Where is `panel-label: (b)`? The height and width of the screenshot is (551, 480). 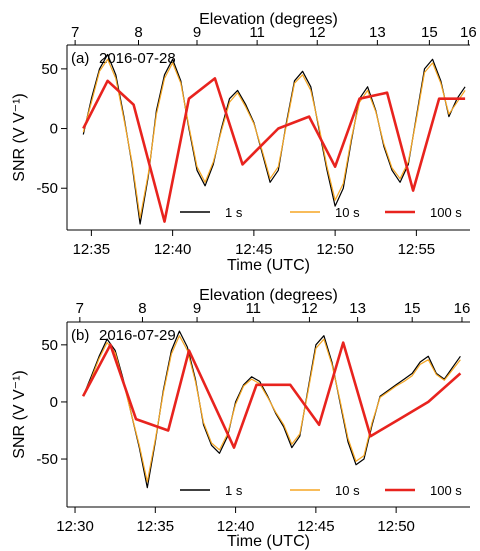
panel-label: (b) is located at coordinates (80, 335).